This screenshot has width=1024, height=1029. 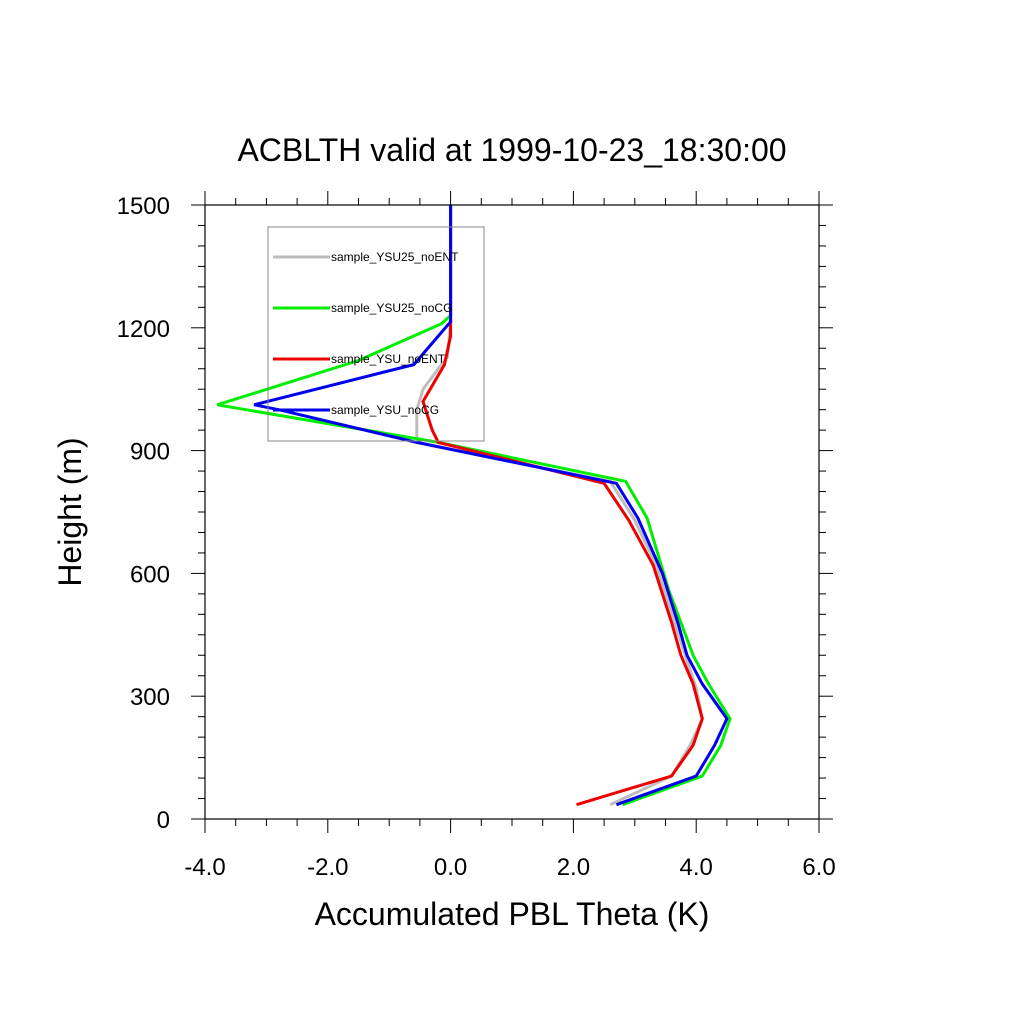 I want to click on legend-label-sample_YSU25_noENT: sample_YSU25_noENT, so click(x=395, y=257).